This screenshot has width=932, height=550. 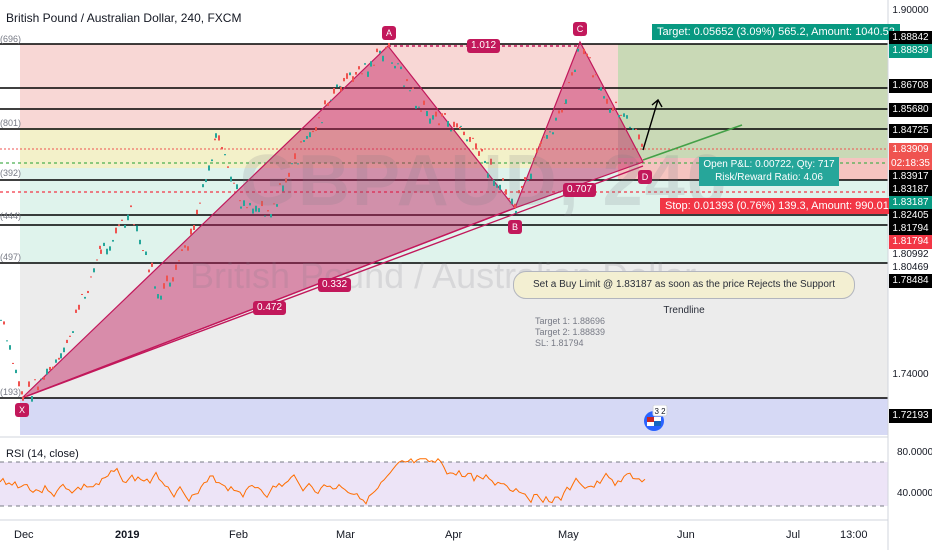 I want to click on price-label: 1.83917, so click(x=910, y=176).